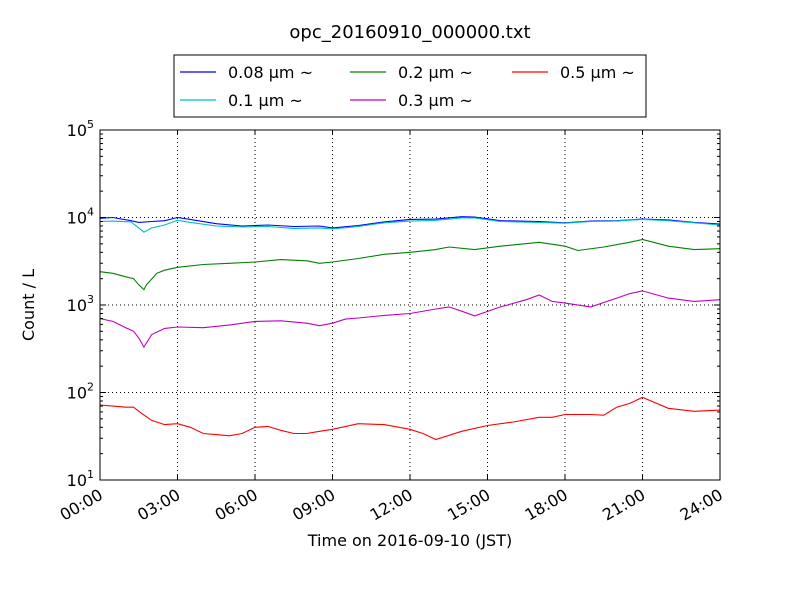  What do you see at coordinates (597, 72) in the screenshot?
I see `legend-label-5: 0.5 μm ~` at bounding box center [597, 72].